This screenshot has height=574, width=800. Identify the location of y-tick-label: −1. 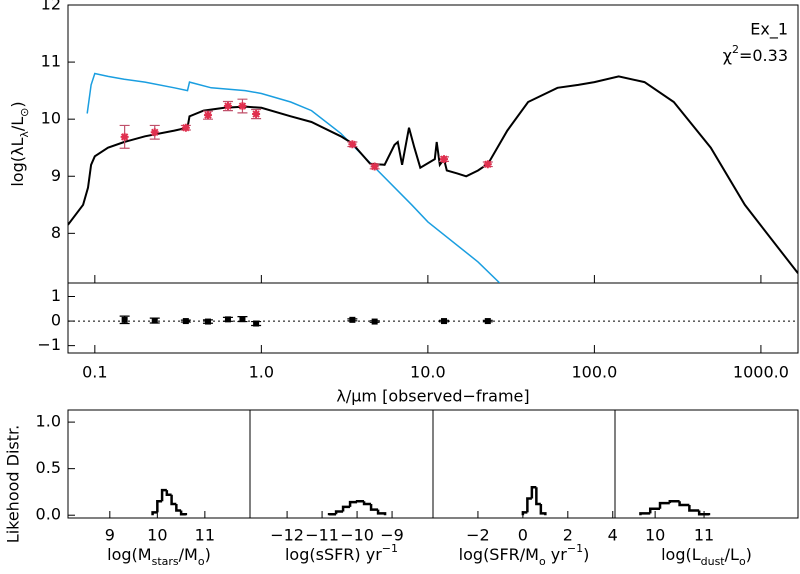
(49, 344).